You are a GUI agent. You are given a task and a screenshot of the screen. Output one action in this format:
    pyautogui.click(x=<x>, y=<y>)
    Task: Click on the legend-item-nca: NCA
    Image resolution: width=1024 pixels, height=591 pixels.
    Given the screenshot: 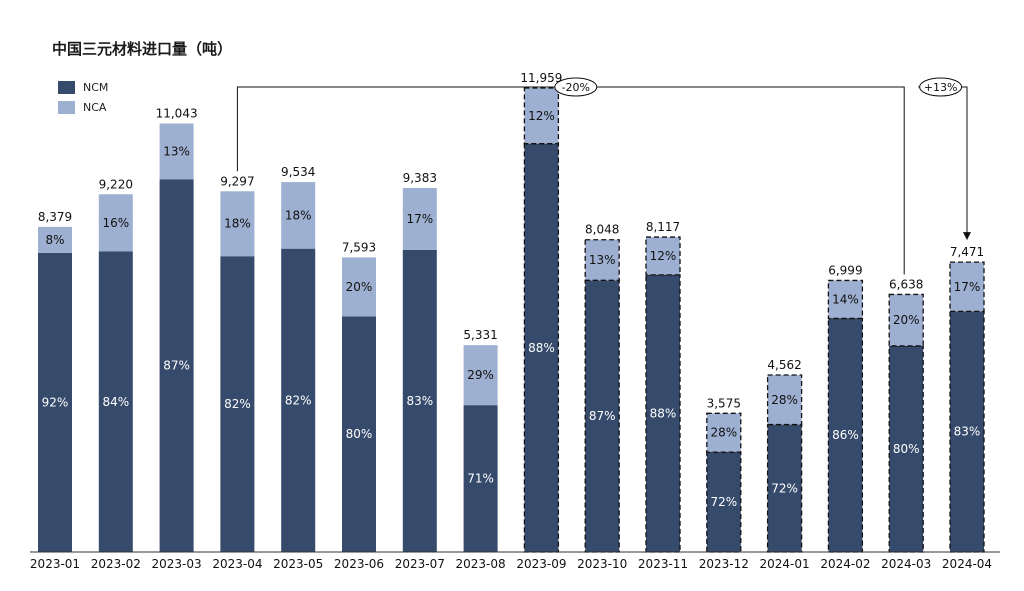 What is the action you would take?
    pyautogui.click(x=82, y=107)
    